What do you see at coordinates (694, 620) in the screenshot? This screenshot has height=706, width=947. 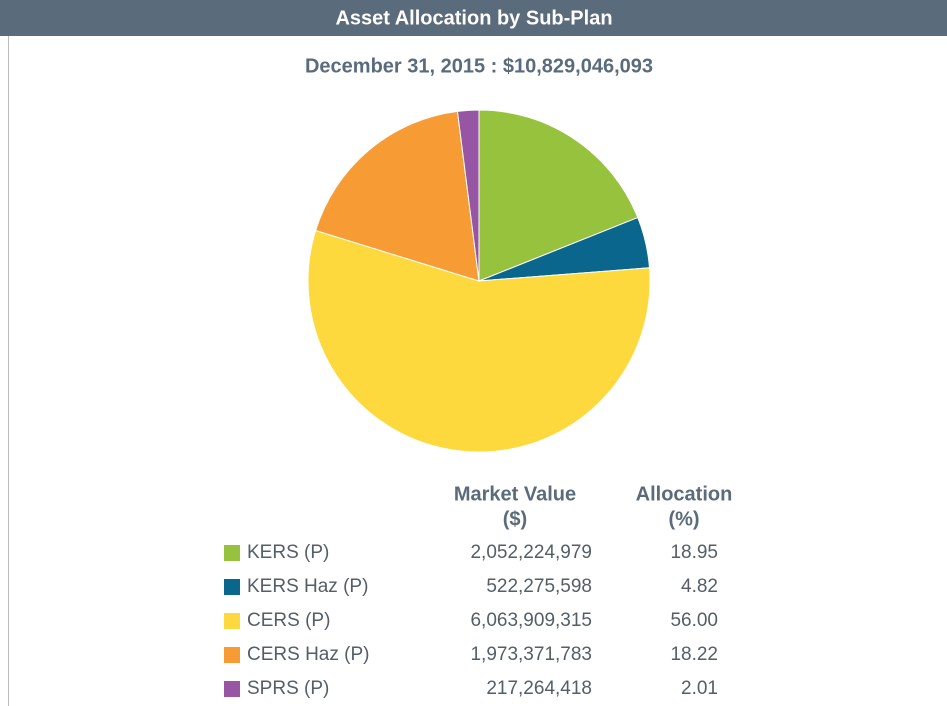 I see `allocation-value: 56.00` at bounding box center [694, 620].